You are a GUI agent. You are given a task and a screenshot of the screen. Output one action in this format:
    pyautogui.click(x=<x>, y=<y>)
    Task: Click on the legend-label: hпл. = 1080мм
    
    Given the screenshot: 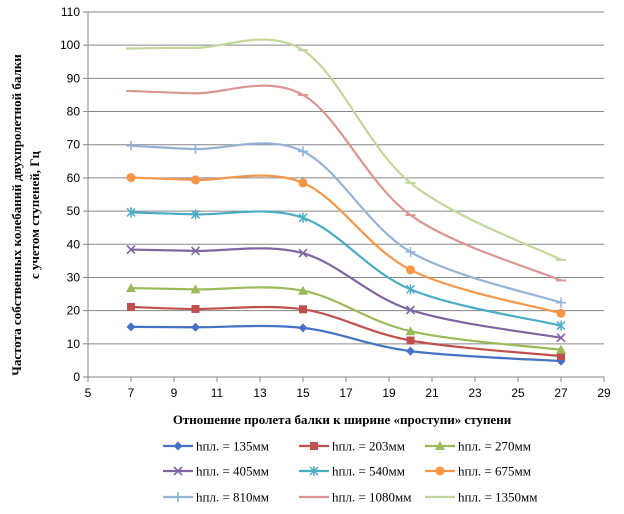 What is the action you would take?
    pyautogui.click(x=371, y=497)
    